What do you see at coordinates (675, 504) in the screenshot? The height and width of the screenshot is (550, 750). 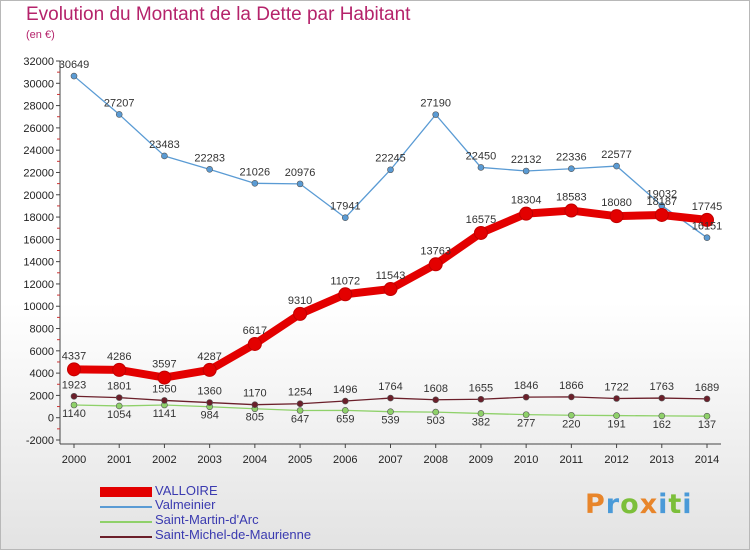 I see `logo-letter: t` at bounding box center [675, 504].